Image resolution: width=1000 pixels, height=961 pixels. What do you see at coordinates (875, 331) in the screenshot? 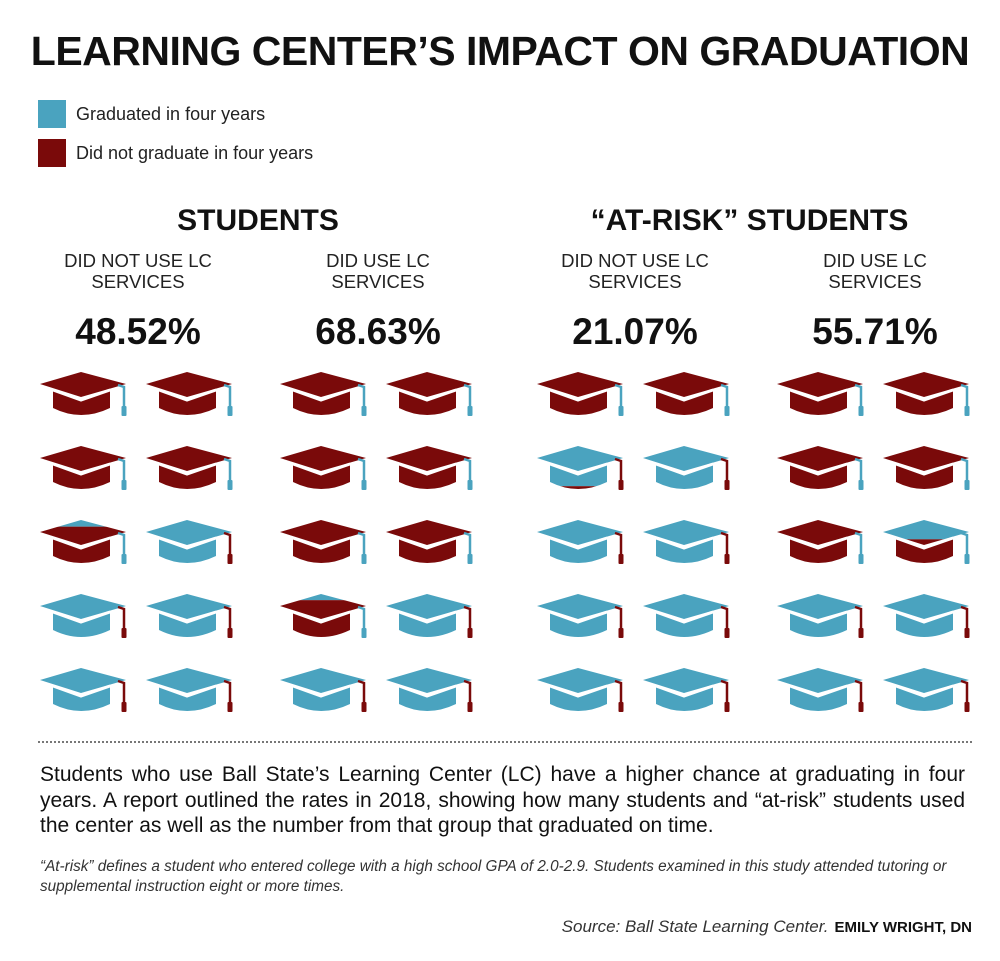
I see `panel-value: 55.71%` at bounding box center [875, 331].